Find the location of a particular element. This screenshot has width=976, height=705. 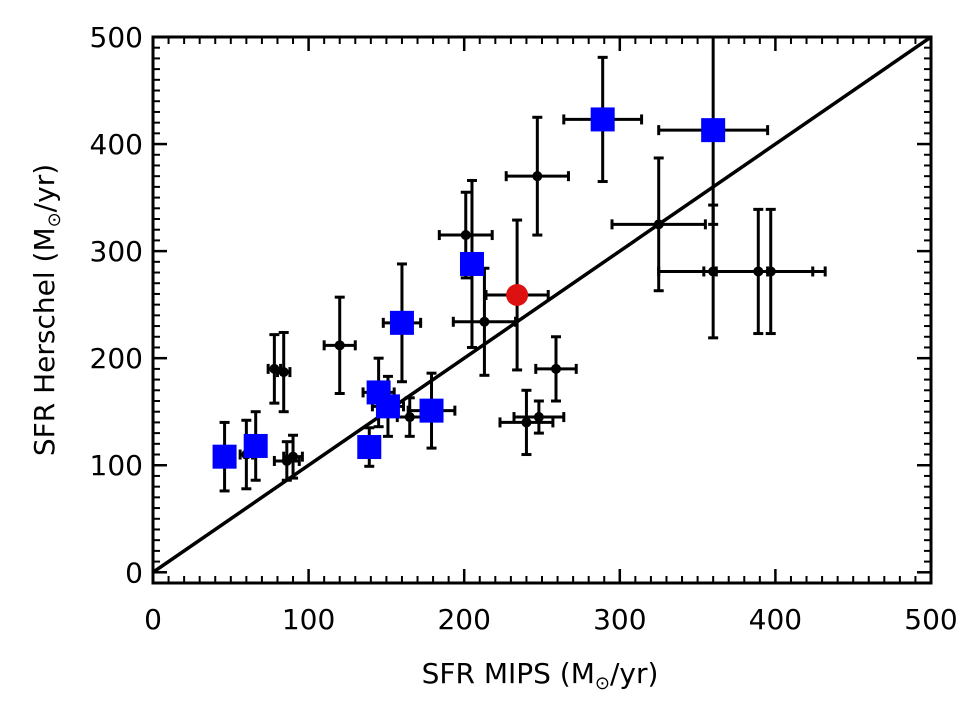

y-tick-label: 100 is located at coordinates (116, 465).